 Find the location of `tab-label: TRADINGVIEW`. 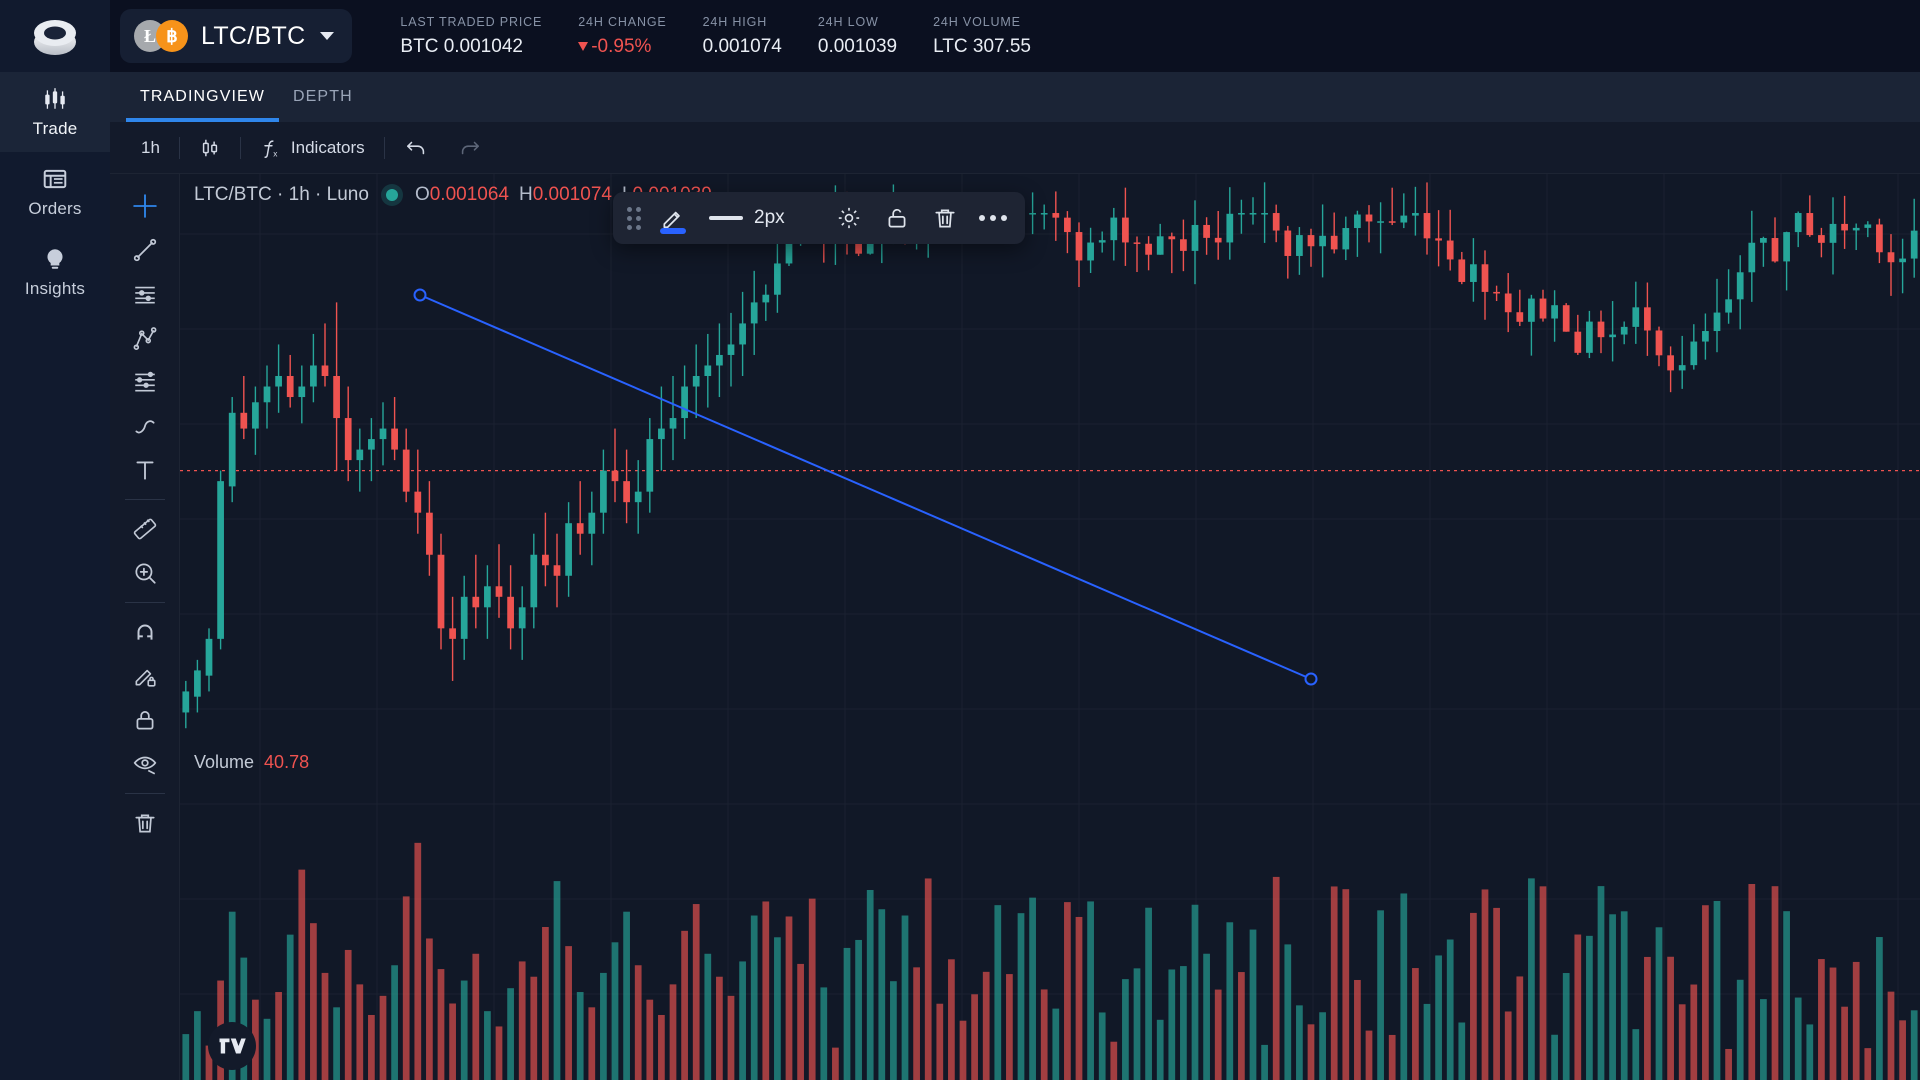

tab-label: TRADINGVIEW is located at coordinates (202, 96).